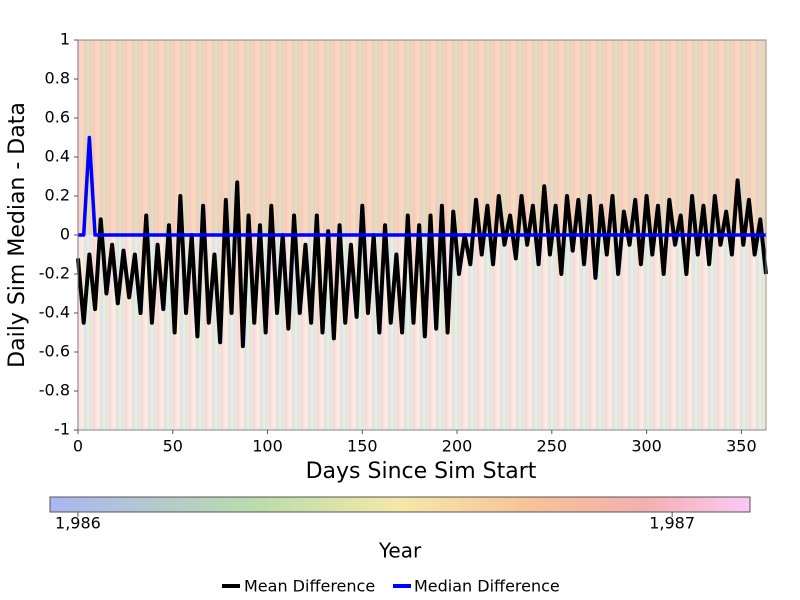  What do you see at coordinates (646, 446) in the screenshot?
I see `x-tick-label: 300` at bounding box center [646, 446].